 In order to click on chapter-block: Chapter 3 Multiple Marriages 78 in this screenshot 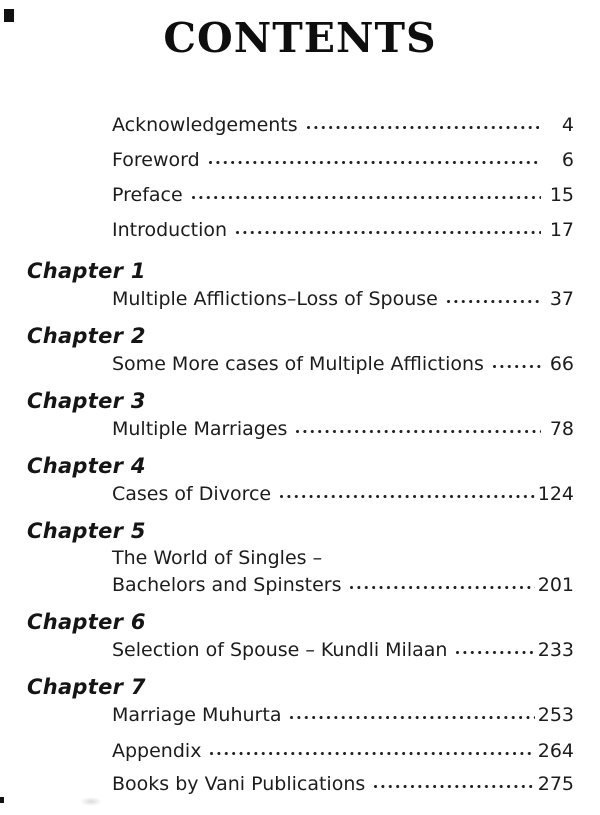, I will do `click(300, 415)`.